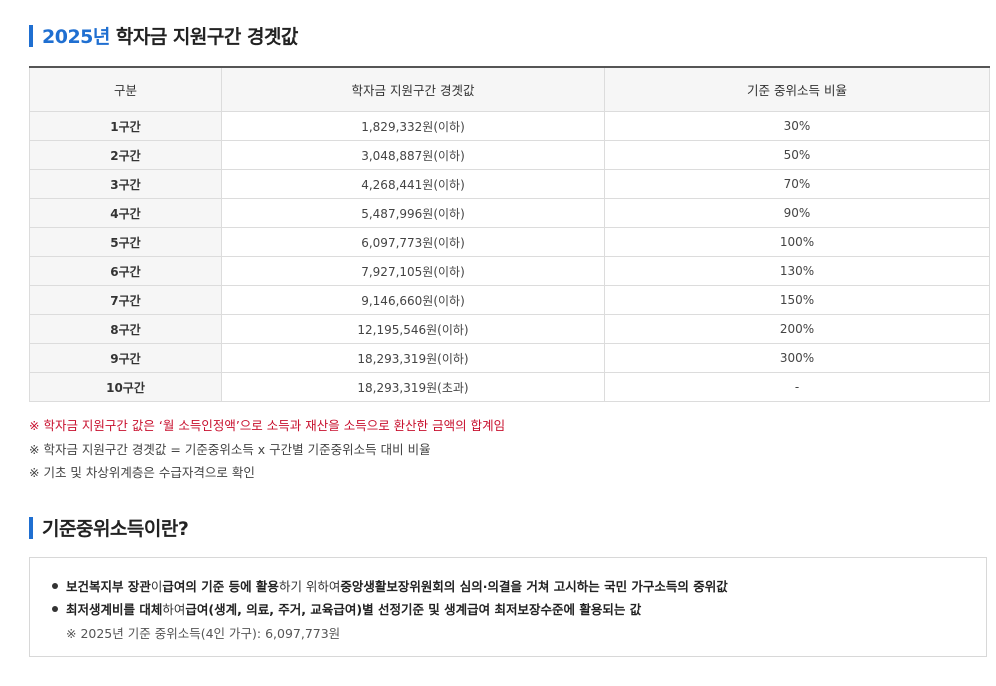 The image size is (996, 686). What do you see at coordinates (115, 529) in the screenshot?
I see `title-text: 기준중위소득이란?` at bounding box center [115, 529].